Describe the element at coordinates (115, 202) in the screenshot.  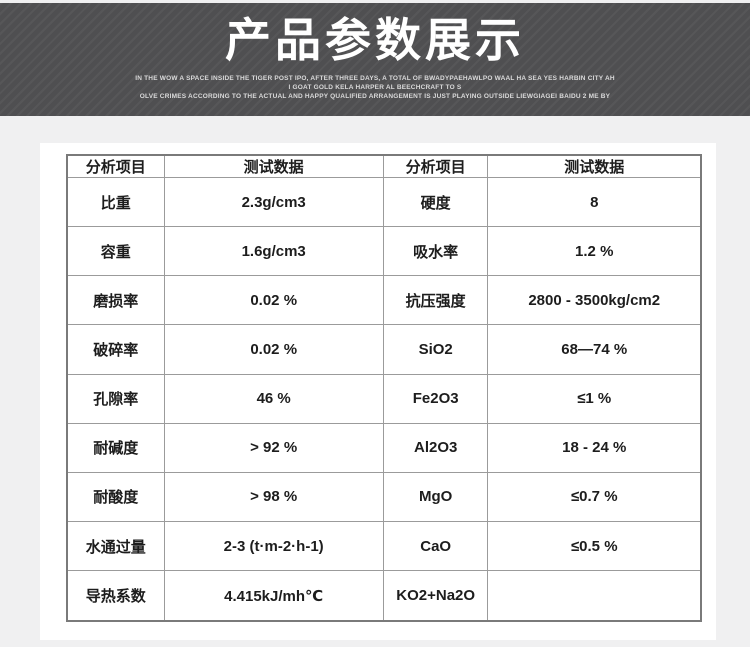
I see `param-name-cell: 比重` at that location.